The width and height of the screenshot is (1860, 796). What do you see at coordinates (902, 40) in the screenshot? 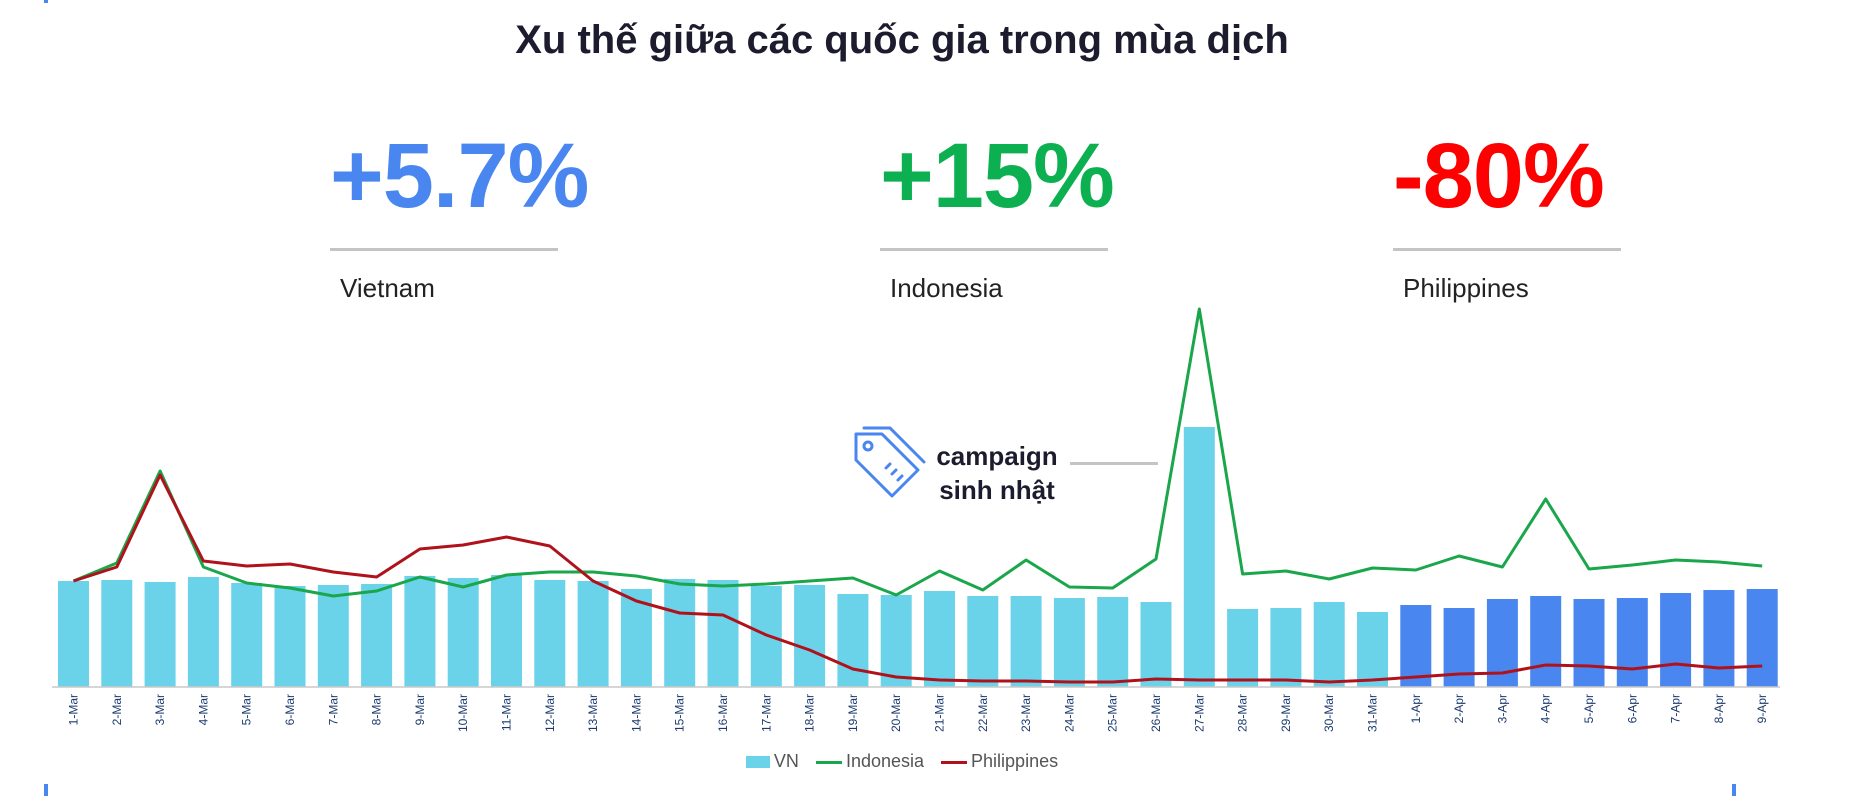
I see `page-title: Xu thế giữa các quốc gia trong mùa dịch` at bounding box center [902, 40].